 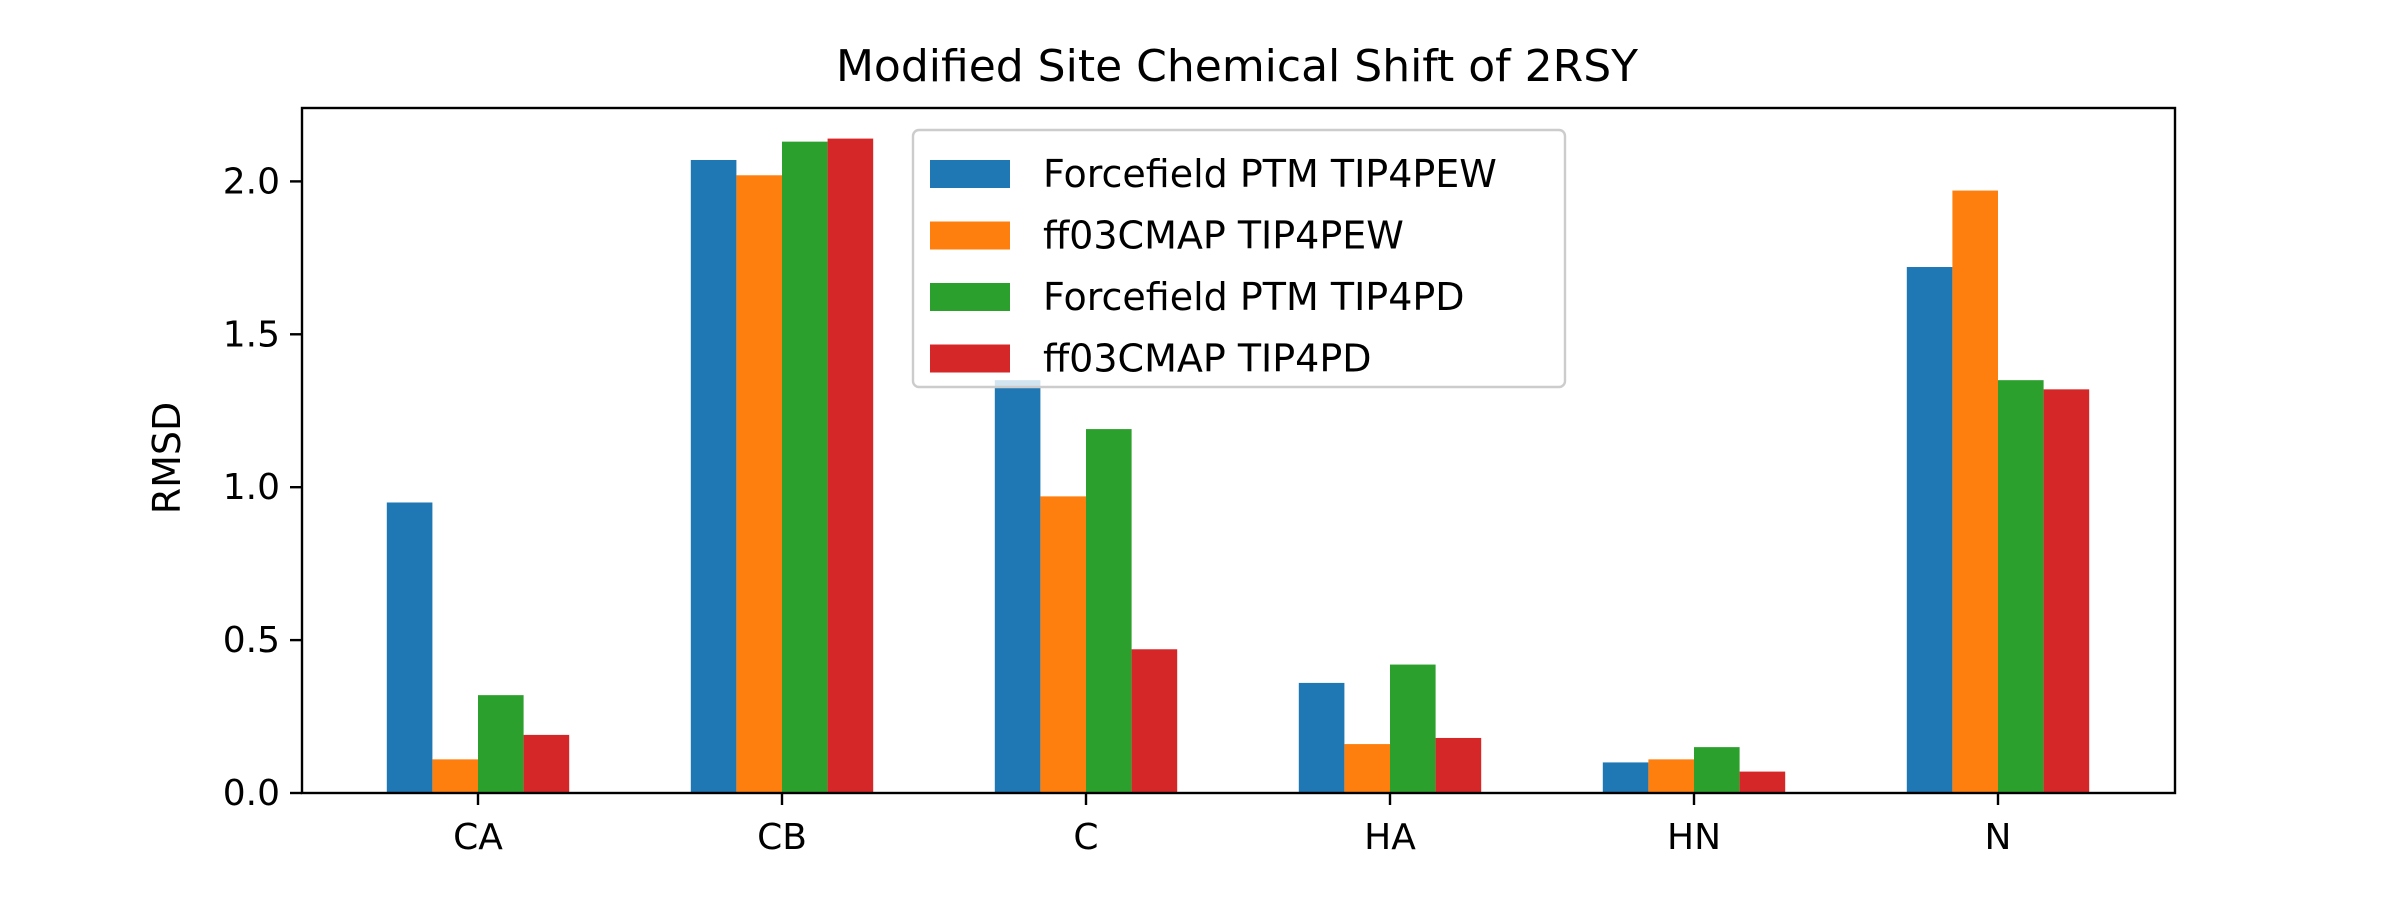 What do you see at coordinates (1390, 837) in the screenshot?
I see `x-tick-label: HA` at bounding box center [1390, 837].